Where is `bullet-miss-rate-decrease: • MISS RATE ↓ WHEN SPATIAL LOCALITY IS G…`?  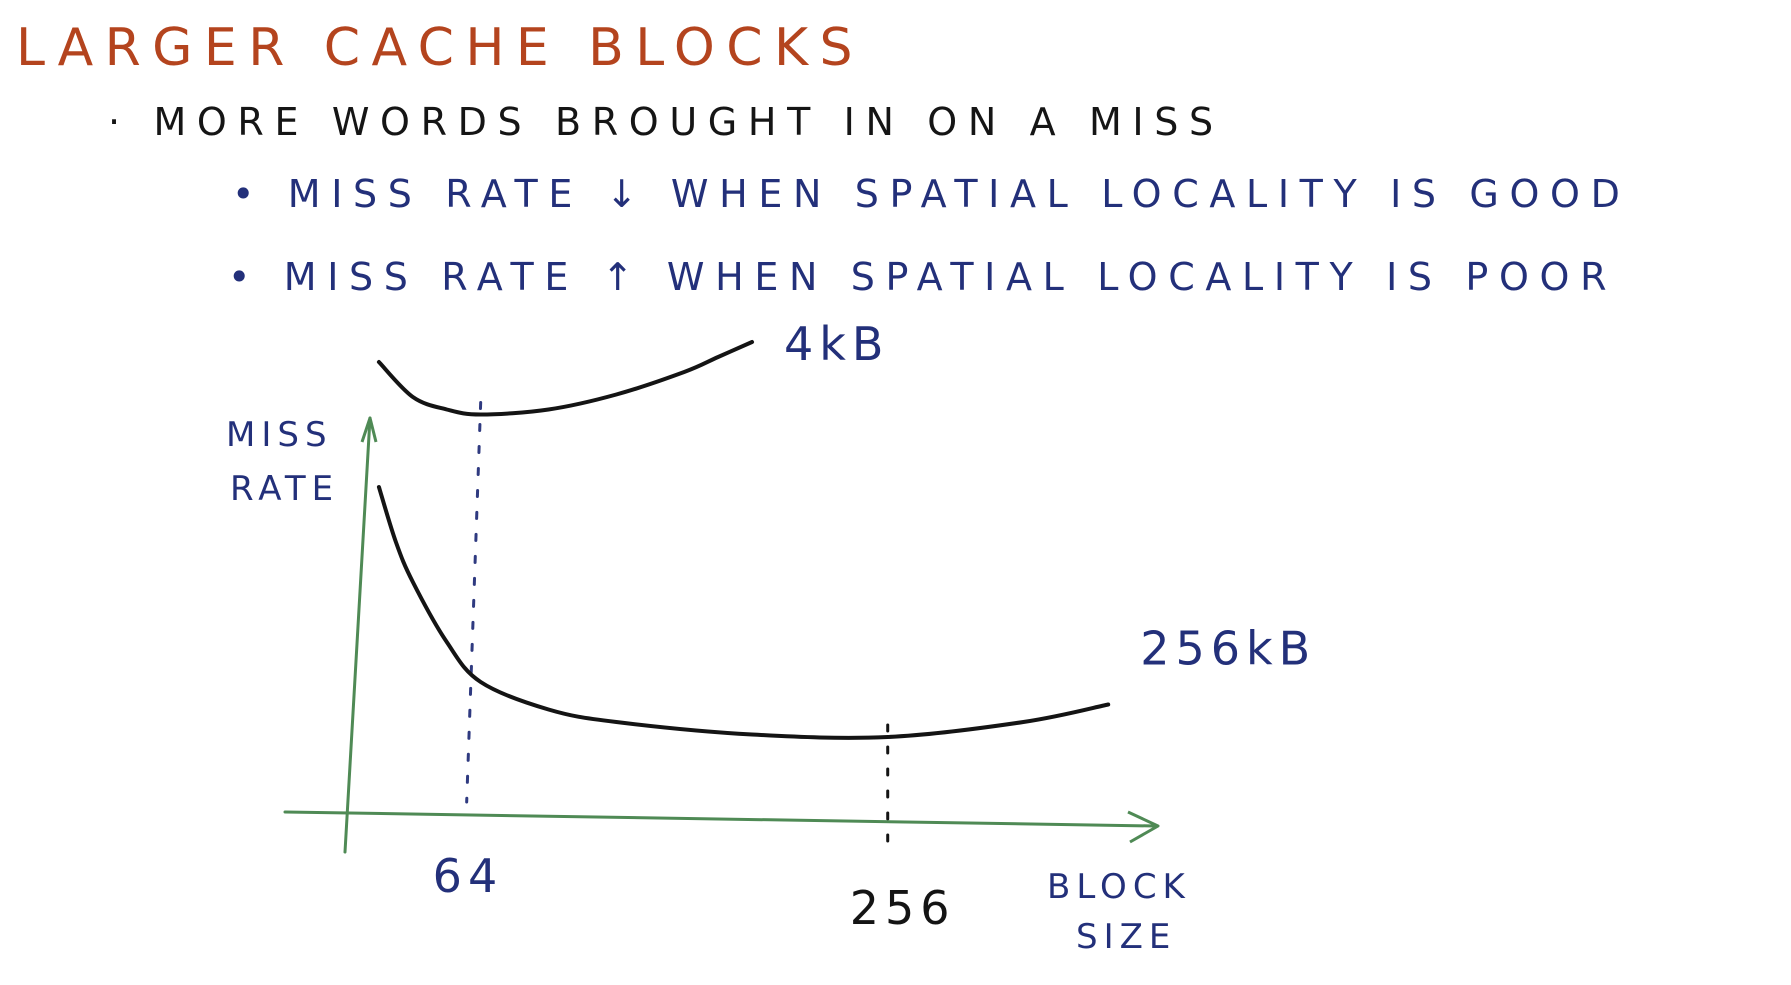 bullet-miss-rate-decrease: • MISS RATE ↓ WHEN SPATIAL LOCALITY IS G… is located at coordinates (931, 194).